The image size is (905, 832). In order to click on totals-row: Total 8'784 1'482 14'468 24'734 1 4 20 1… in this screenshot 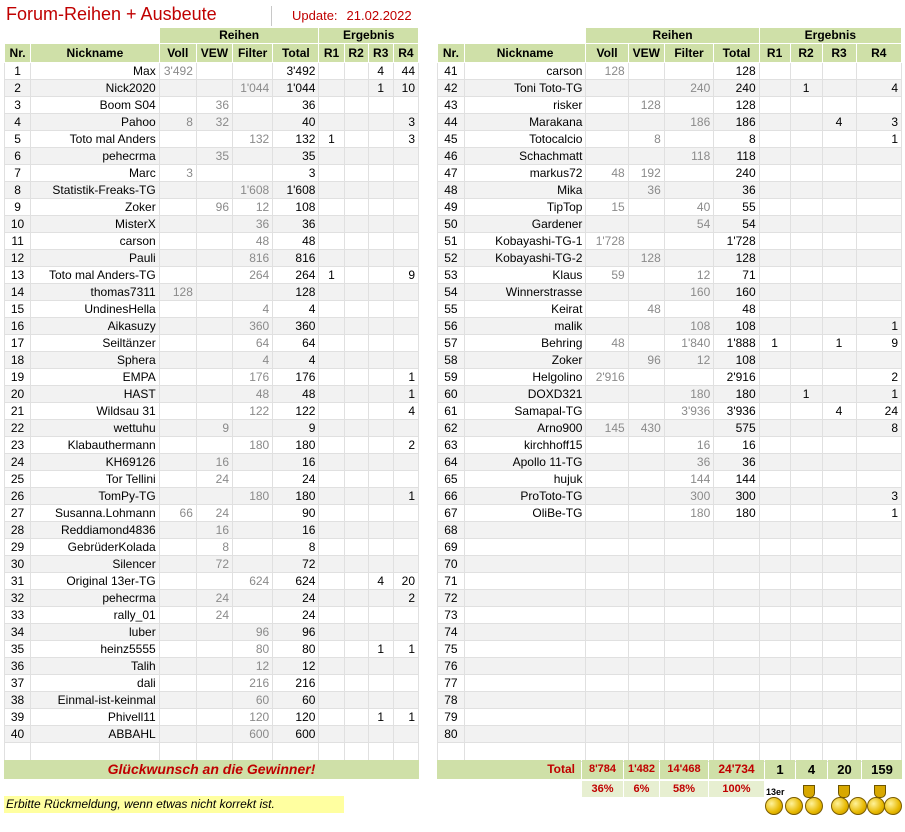, I will do `click(669, 769)`.